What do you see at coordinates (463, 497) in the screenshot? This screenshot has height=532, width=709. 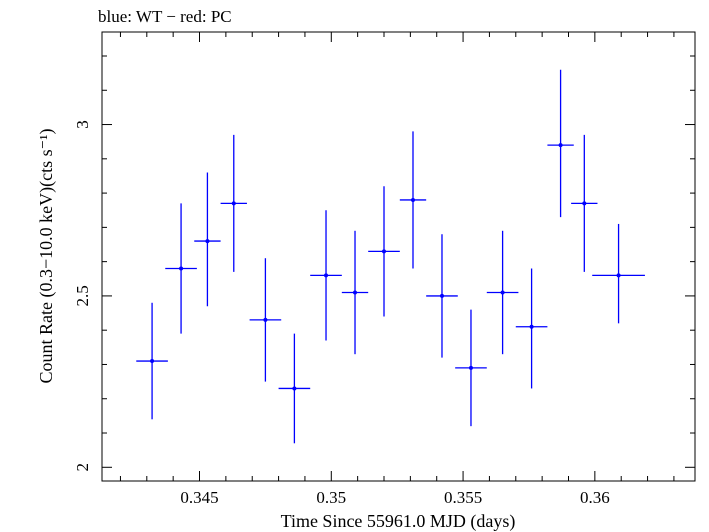 I see `x-tick-label: 0.355` at bounding box center [463, 497].